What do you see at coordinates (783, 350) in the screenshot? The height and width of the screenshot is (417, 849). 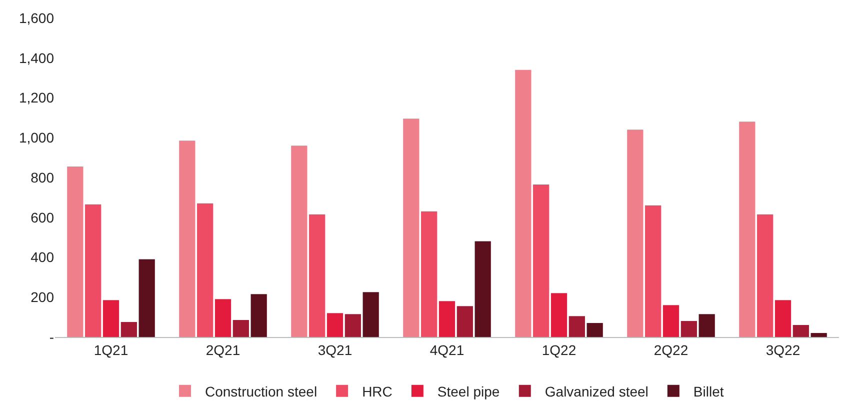 I see `x-tick-label: 3Q22` at bounding box center [783, 350].